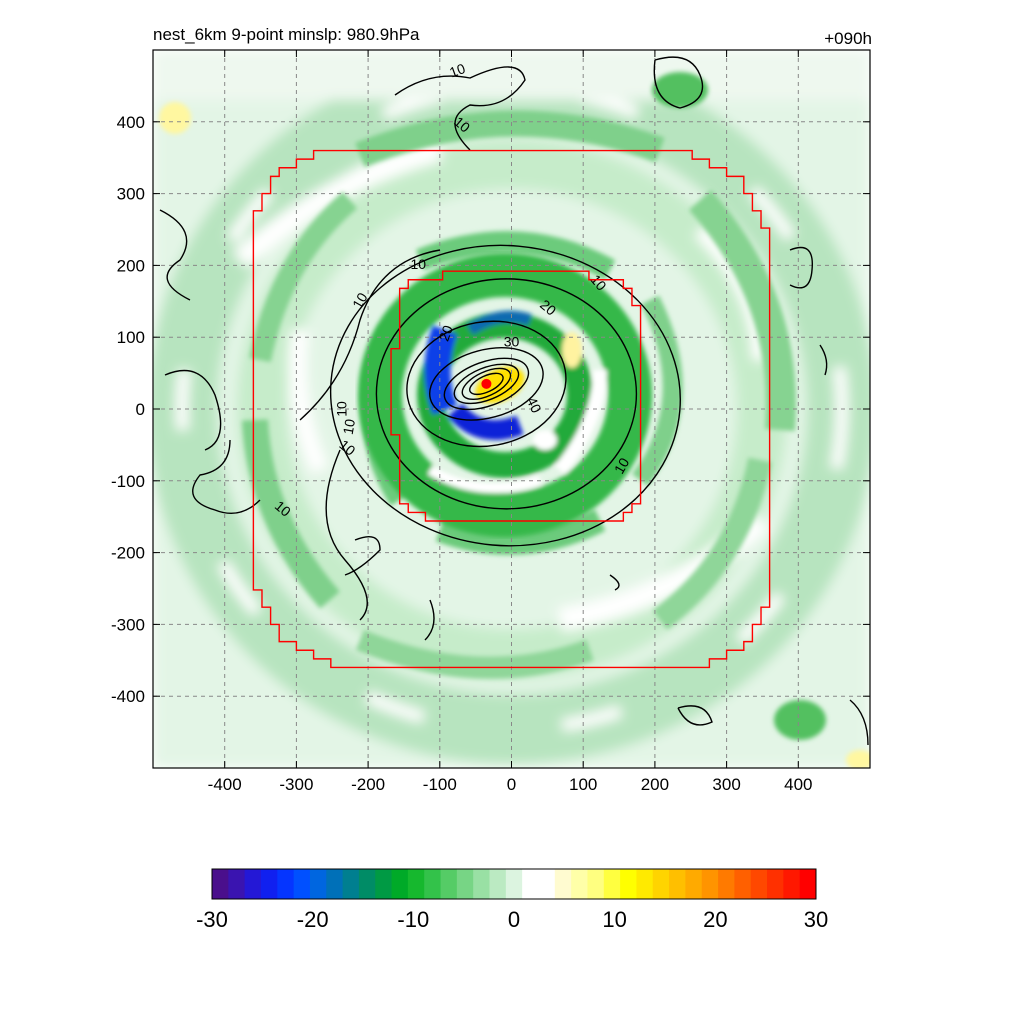 The image size is (1024, 1024). What do you see at coordinates (816, 919) in the screenshot?
I see `colorbar-tick-label: 30` at bounding box center [816, 919].